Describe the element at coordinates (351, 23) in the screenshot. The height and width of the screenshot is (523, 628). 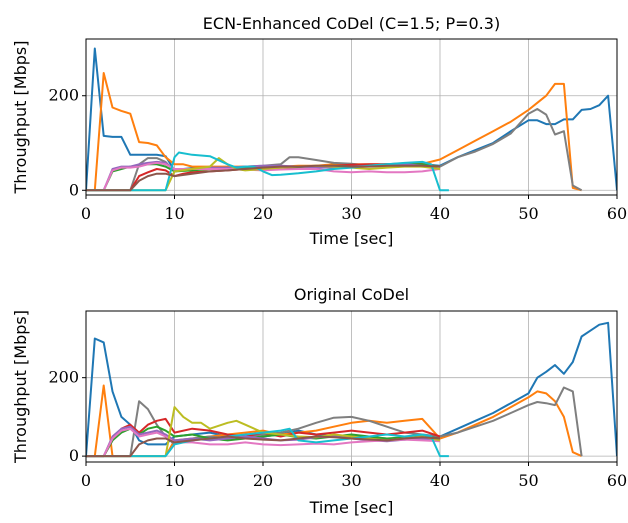
I see `chart-title: ECN-Enhanced CoDel (C=1.5; P=0.3)` at that location.